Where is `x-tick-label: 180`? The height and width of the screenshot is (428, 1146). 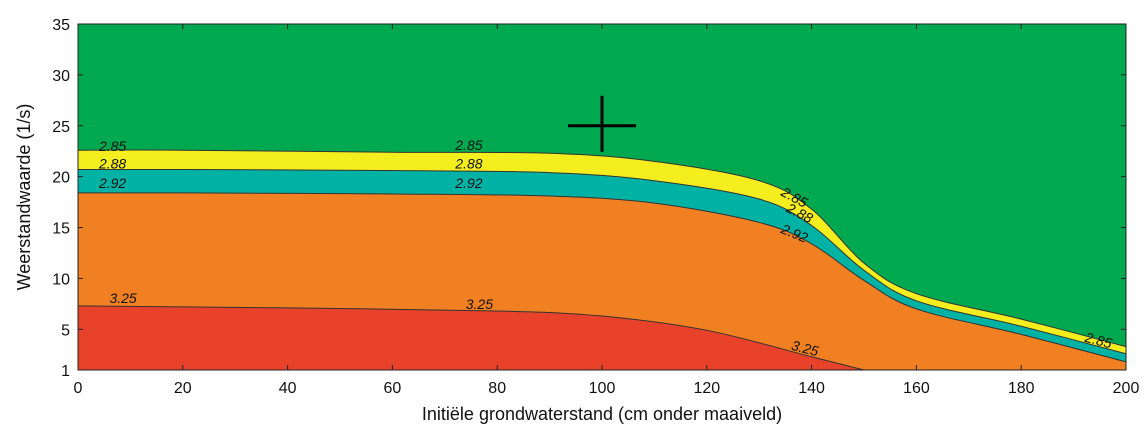
x-tick-label: 180 is located at coordinates (1021, 388).